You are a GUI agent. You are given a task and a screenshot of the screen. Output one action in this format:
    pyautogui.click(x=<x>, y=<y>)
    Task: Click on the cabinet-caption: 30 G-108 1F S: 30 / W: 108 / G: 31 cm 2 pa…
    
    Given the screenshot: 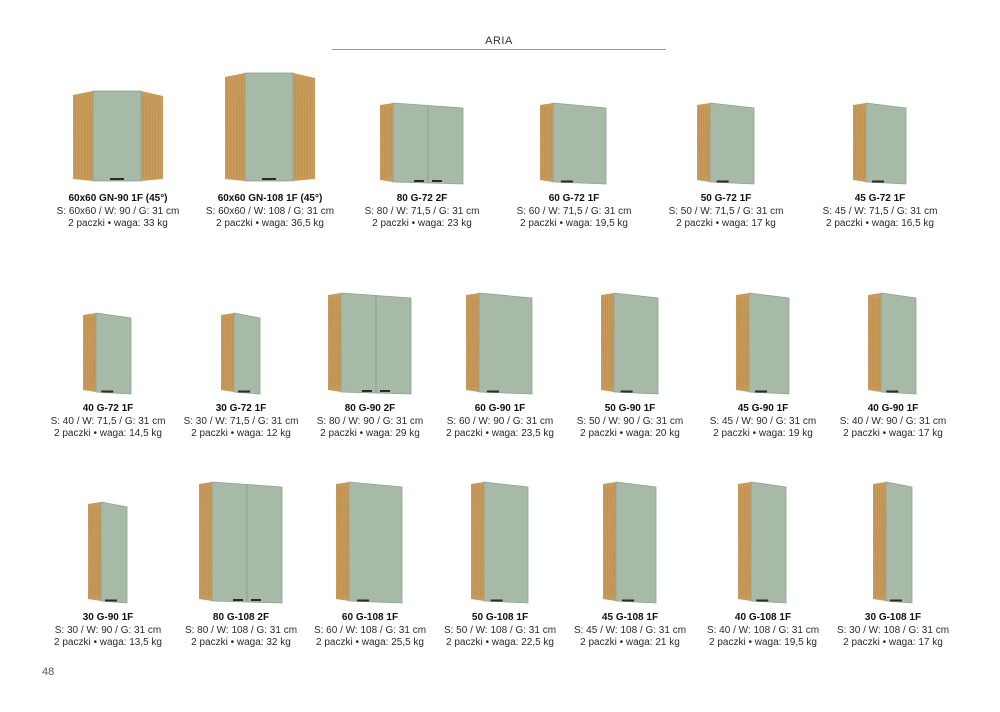 What is the action you would take?
    pyautogui.click(x=893, y=631)
    